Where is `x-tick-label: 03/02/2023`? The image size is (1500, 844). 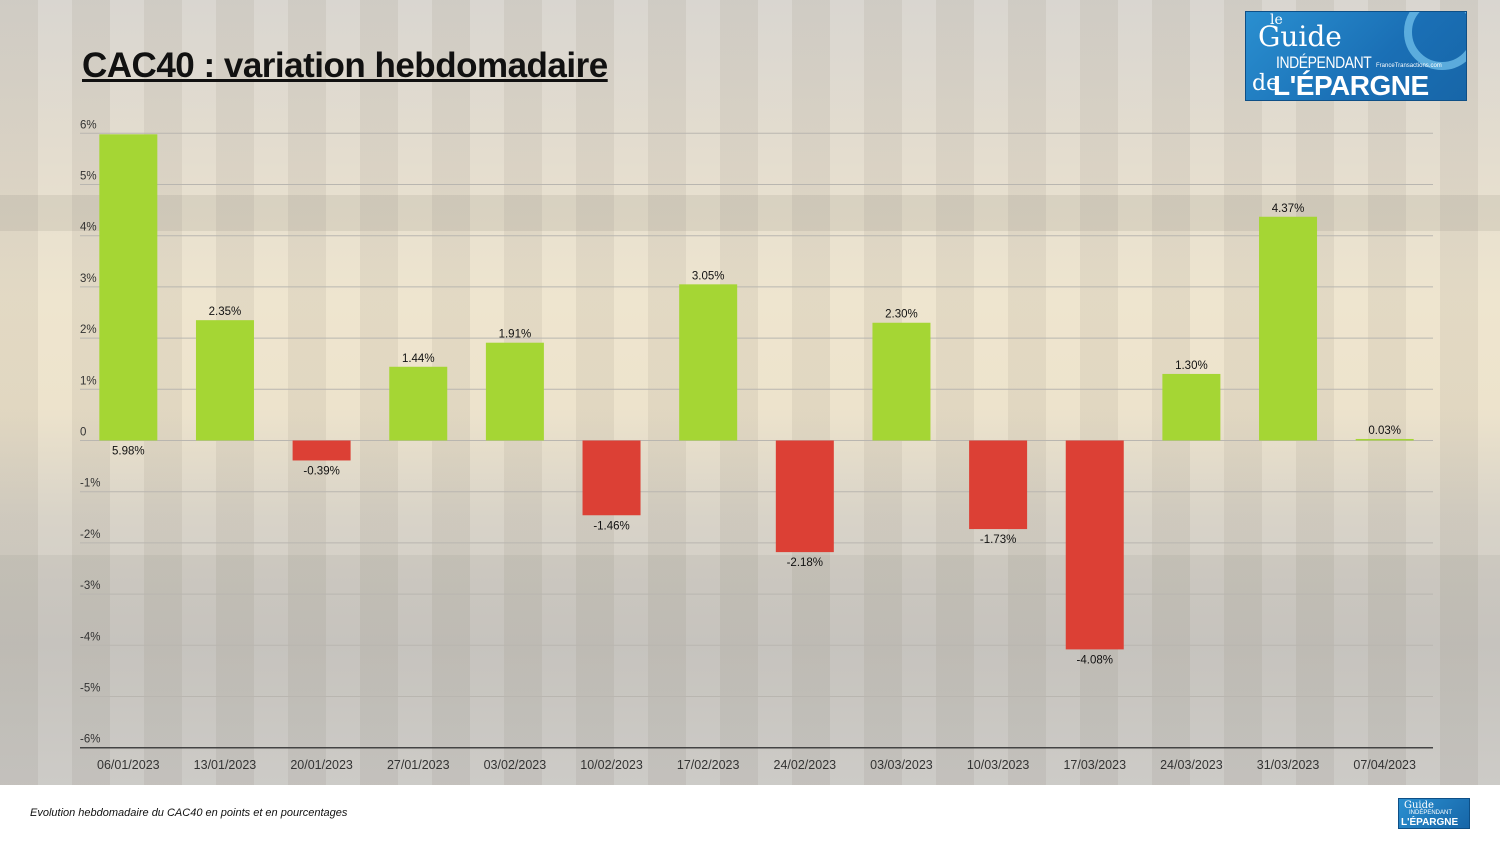 x-tick-label: 03/02/2023 is located at coordinates (515, 765).